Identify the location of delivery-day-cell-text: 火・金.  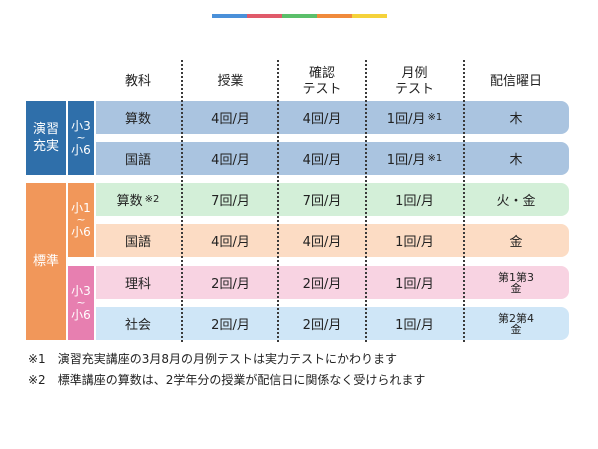
(516, 201).